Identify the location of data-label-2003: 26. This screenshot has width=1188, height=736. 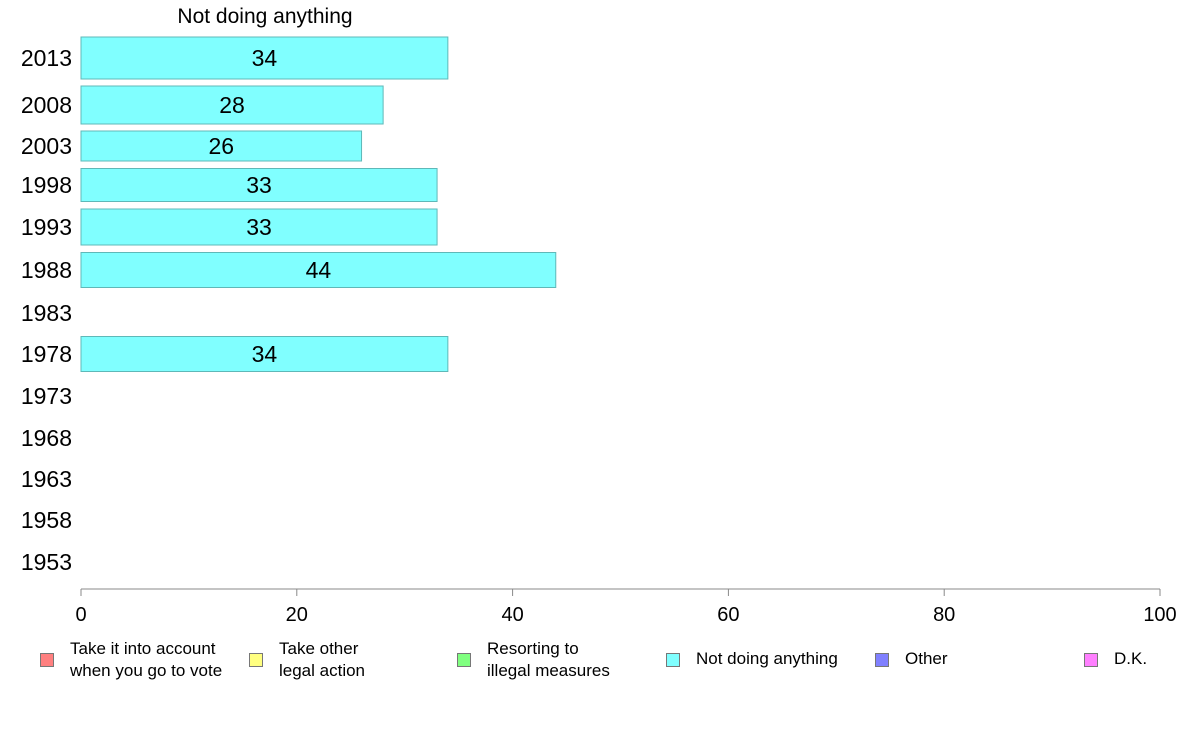
(221, 146).